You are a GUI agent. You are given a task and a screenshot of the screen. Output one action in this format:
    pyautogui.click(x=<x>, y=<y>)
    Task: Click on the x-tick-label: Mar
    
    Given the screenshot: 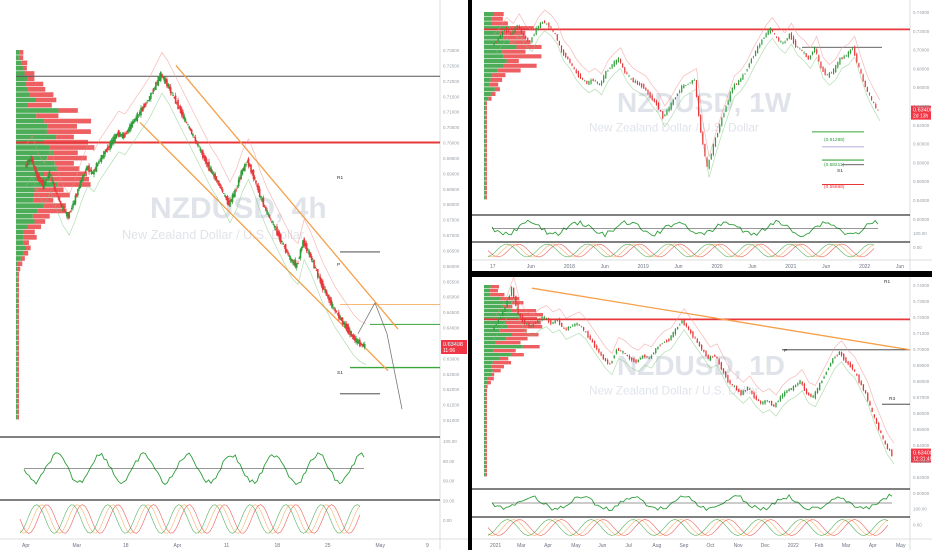 What is the action you would take?
    pyautogui.click(x=846, y=546)
    